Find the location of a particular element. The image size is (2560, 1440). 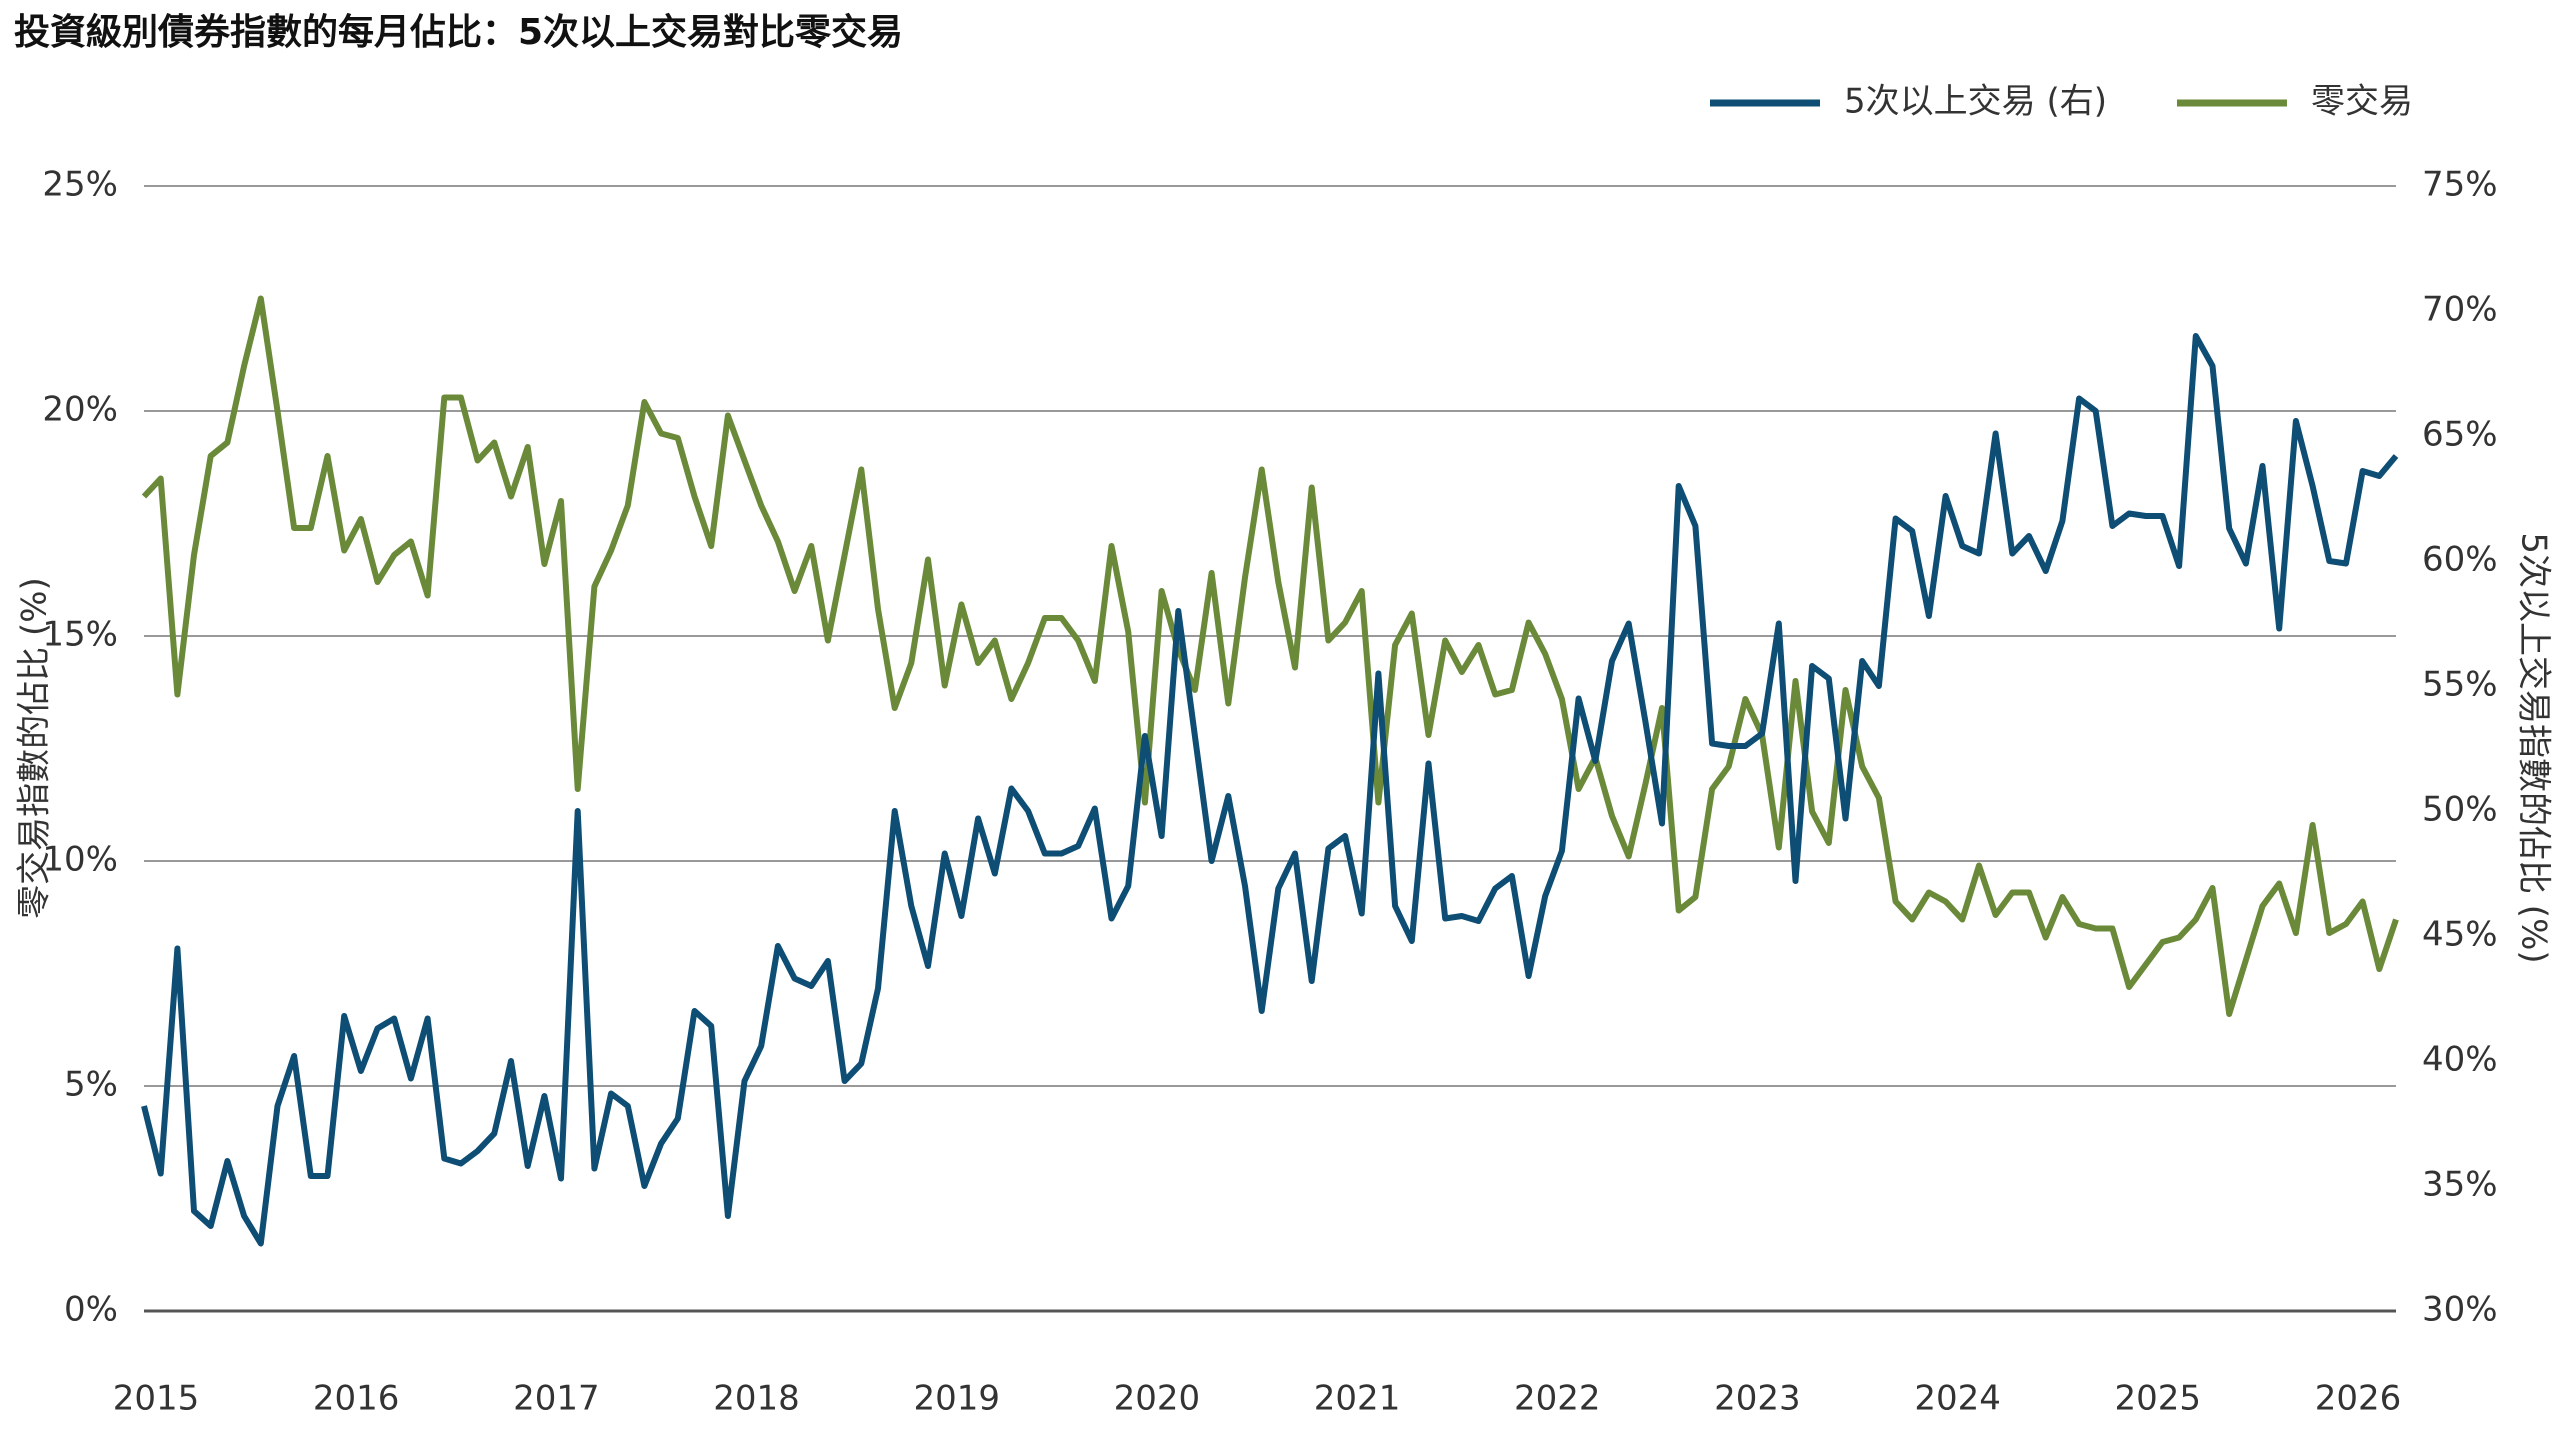

y2-tick-label: 70% is located at coordinates (2460, 310).